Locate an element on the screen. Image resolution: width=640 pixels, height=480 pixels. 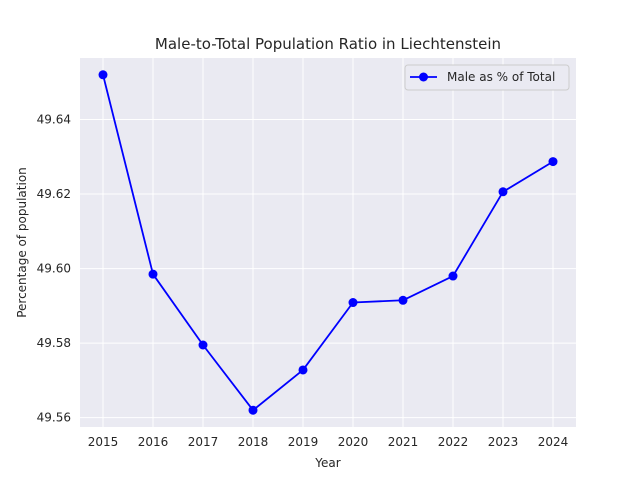
legend-label: Male as % of Total is located at coordinates (501, 77).